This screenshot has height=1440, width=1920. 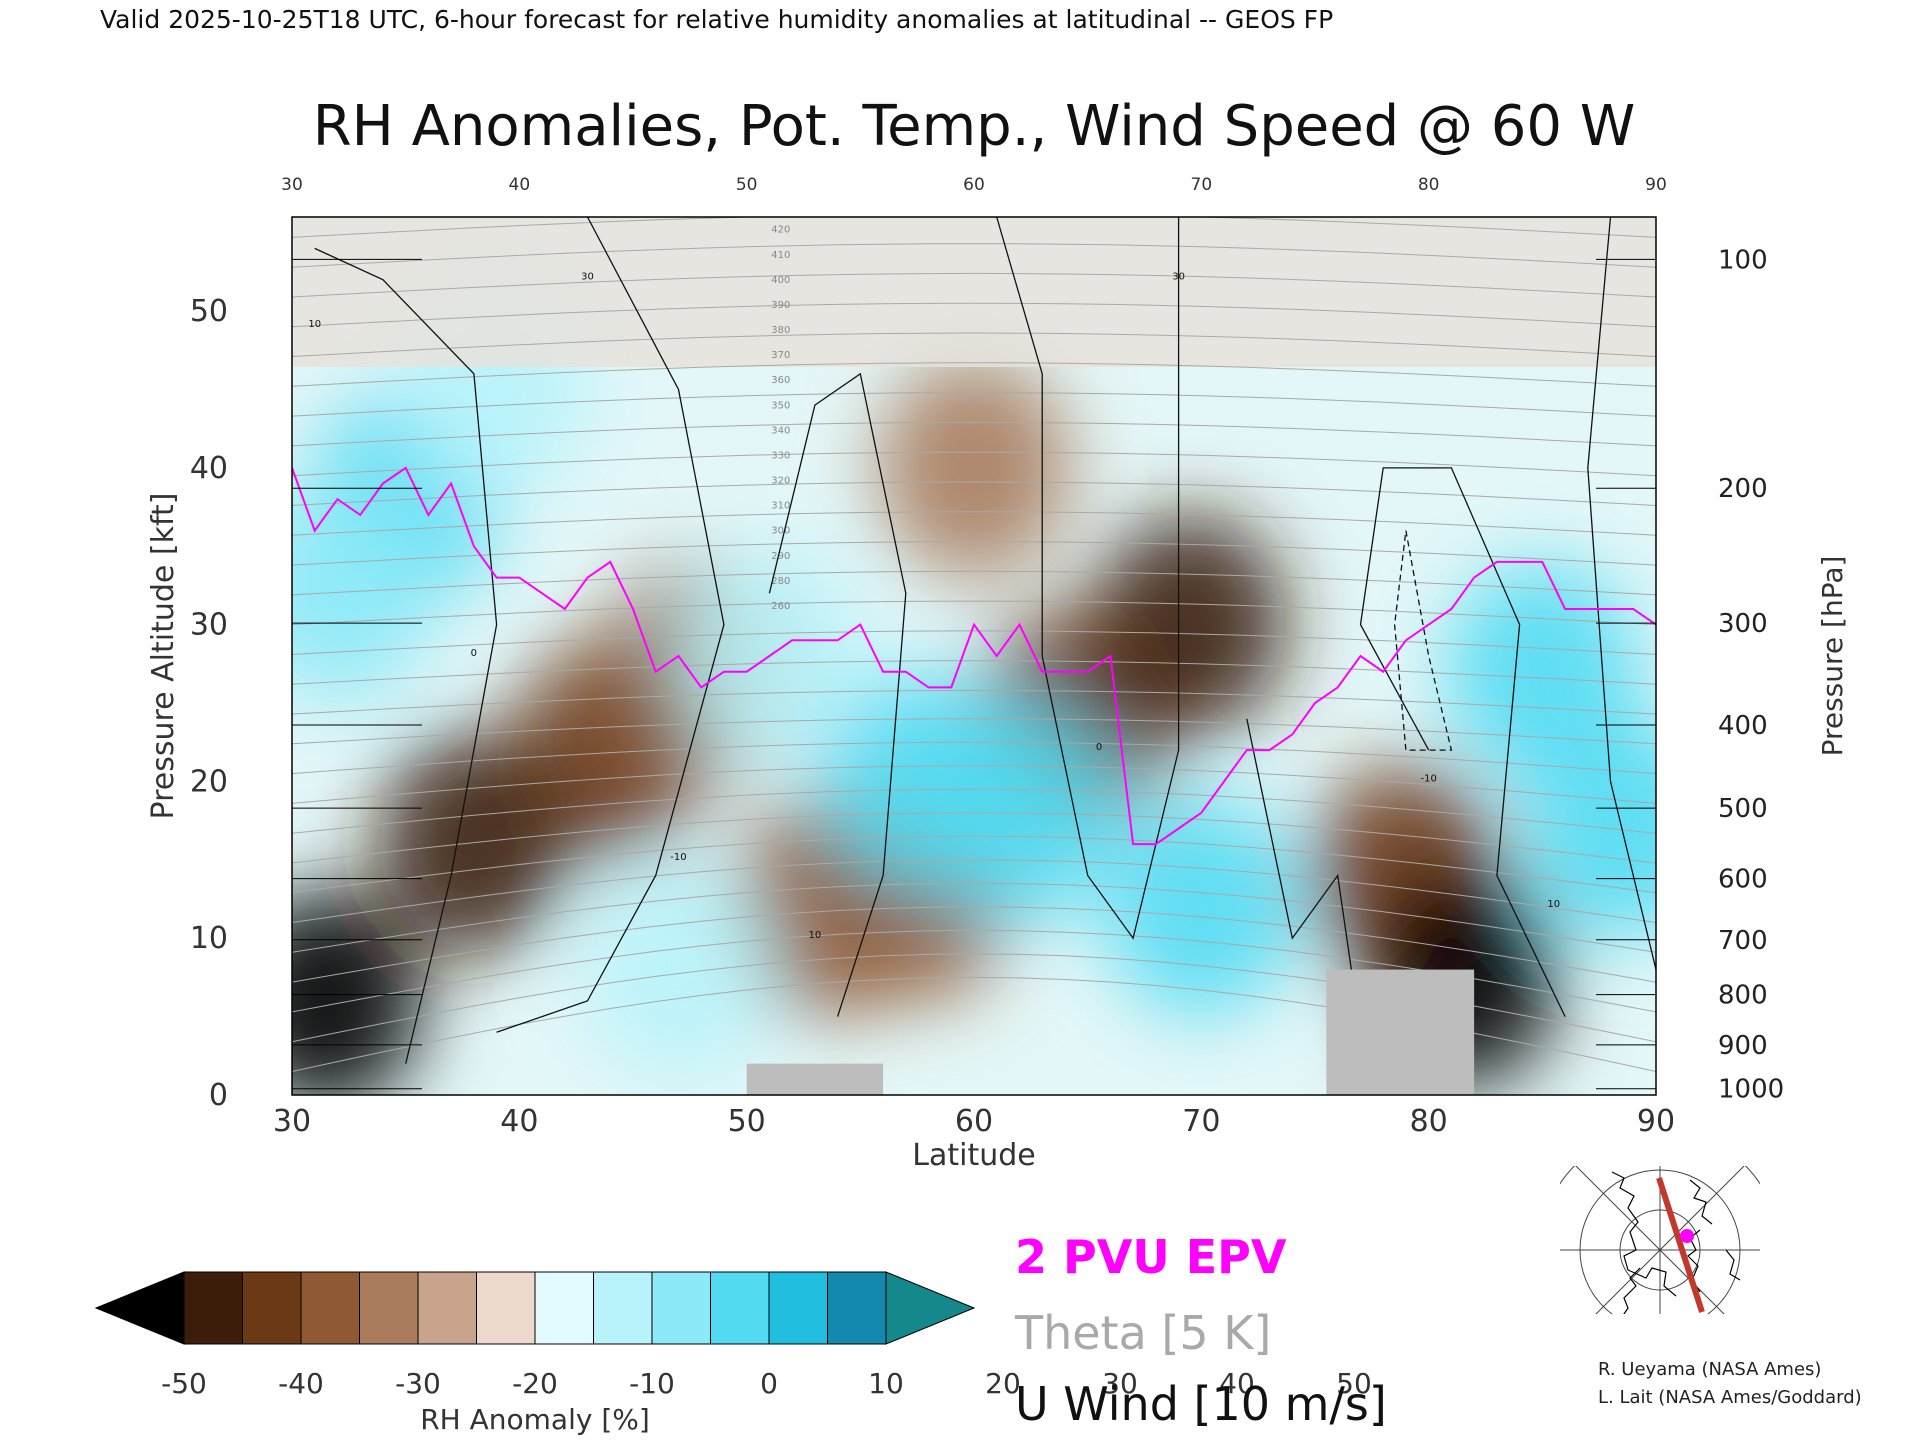 I want to click on left-tick-0: 0, so click(x=218, y=1095).